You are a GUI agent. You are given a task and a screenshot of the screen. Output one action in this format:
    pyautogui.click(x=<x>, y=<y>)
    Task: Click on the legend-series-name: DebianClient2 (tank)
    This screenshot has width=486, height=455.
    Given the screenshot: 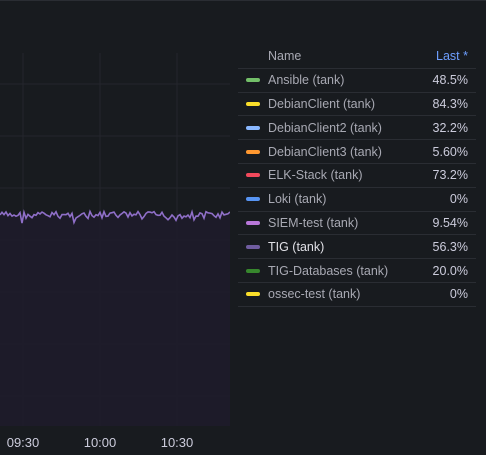 What is the action you would take?
    pyautogui.click(x=325, y=127)
    